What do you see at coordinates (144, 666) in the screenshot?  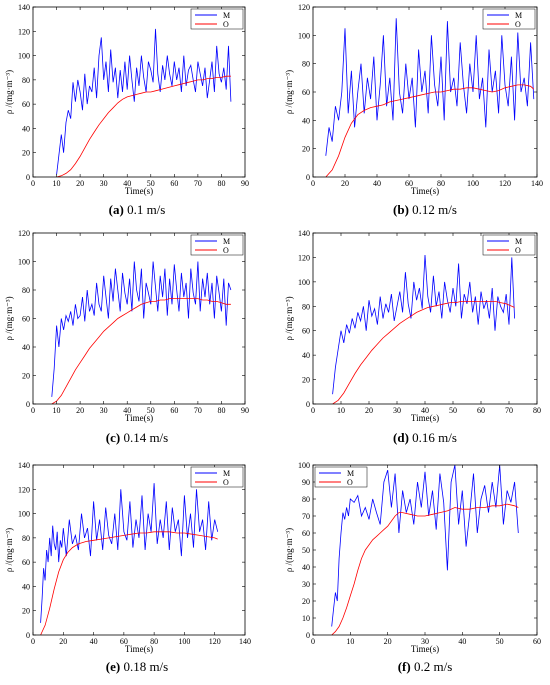 I see `caption-text: 0.18 m/s` at bounding box center [144, 666].